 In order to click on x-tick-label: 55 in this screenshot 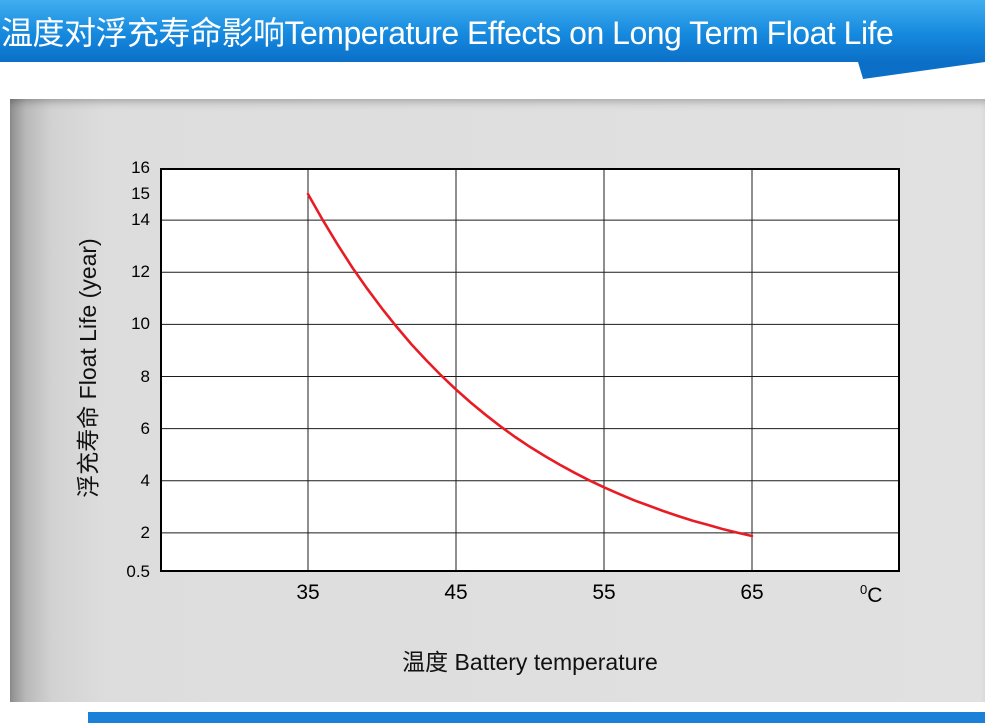, I will do `click(604, 592)`.